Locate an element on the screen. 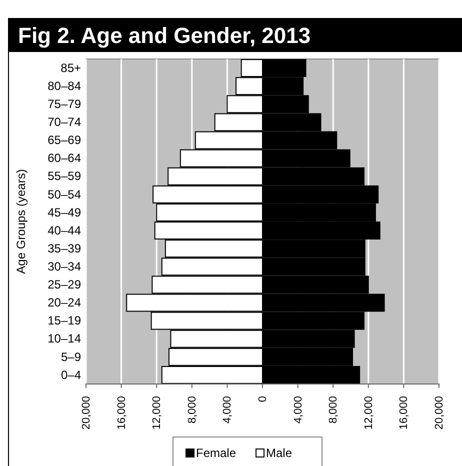 The width and height of the screenshot is (462, 466). legend-label: Male is located at coordinates (279, 453).